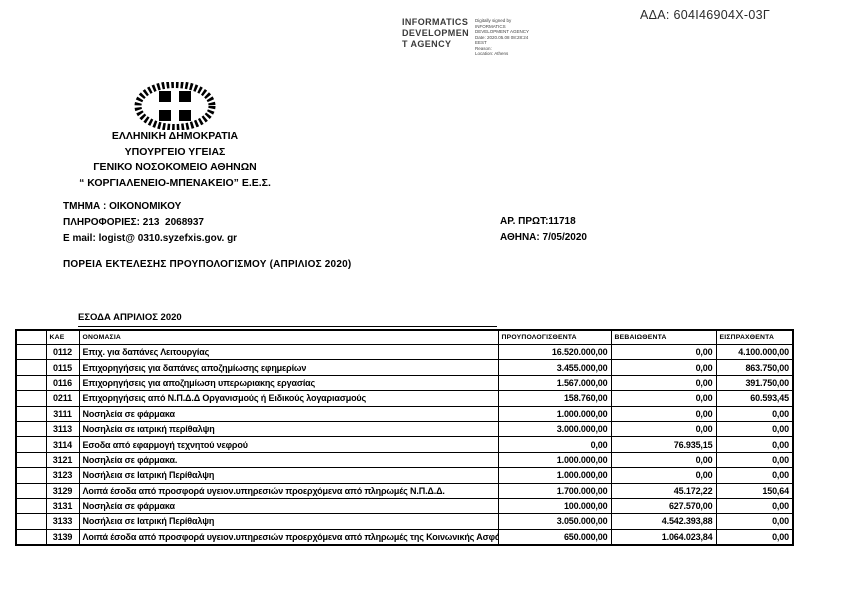 The width and height of the screenshot is (842, 595). I want to click on stamp-sig-line: DEVELOPMENT AGENCY, so click(502, 31).